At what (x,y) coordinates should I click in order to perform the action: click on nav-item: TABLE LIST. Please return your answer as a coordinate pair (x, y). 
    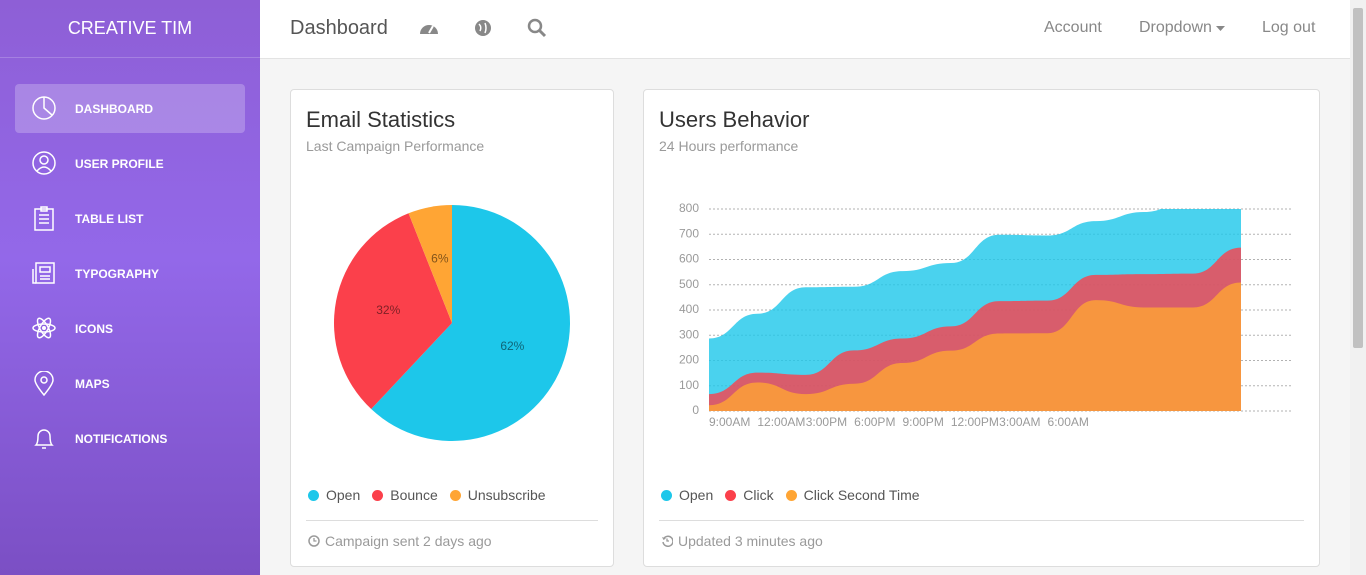
    Looking at the image, I should click on (130, 218).